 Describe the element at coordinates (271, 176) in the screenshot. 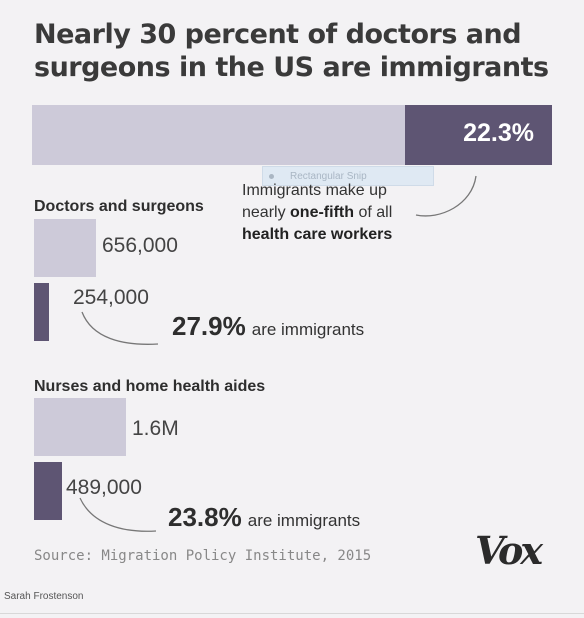

I see `snip-icon` at that location.